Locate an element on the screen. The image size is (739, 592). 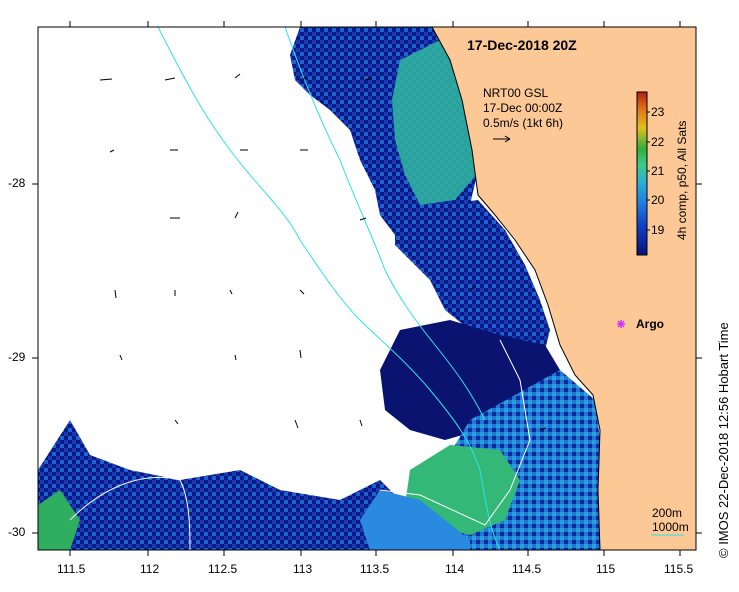
colorbar-tick-21: 21 is located at coordinates (658, 171).